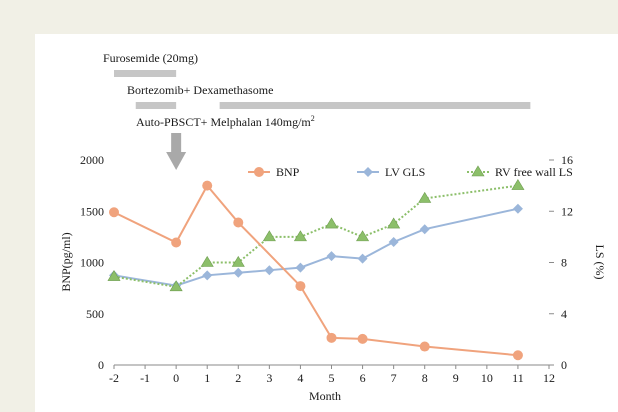 Image resolution: width=618 pixels, height=412 pixels. Describe the element at coordinates (95, 314) in the screenshot. I see `y-tick-label: 500` at that location.